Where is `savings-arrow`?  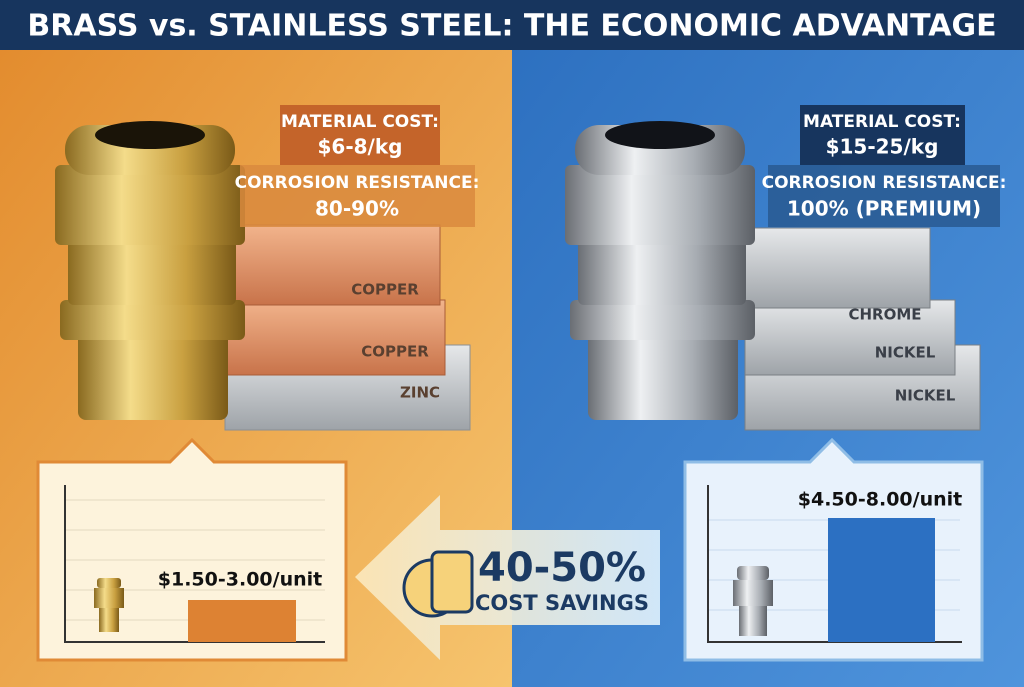
savings-arrow is located at coordinates (507, 577).